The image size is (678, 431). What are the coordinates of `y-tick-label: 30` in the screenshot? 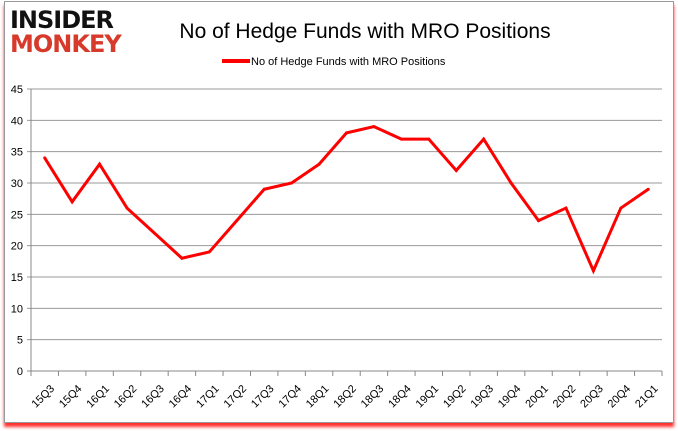 It's located at (17, 184).